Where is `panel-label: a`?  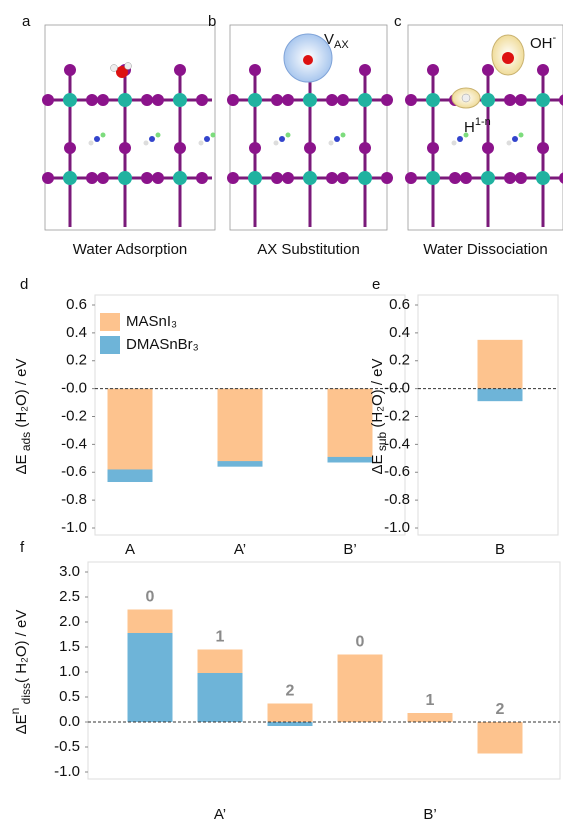
panel-label: a is located at coordinates (26, 21).